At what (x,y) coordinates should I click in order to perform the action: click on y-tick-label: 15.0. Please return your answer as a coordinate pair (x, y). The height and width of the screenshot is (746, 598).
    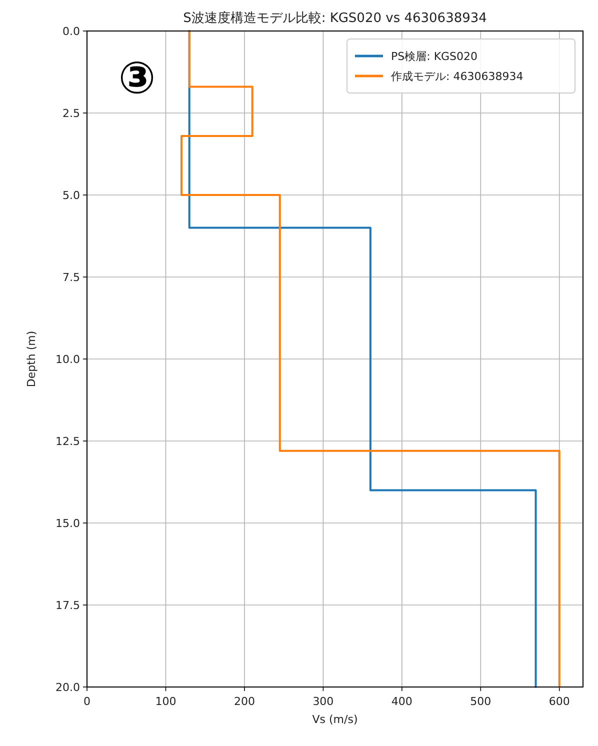
    Looking at the image, I should click on (68, 523).